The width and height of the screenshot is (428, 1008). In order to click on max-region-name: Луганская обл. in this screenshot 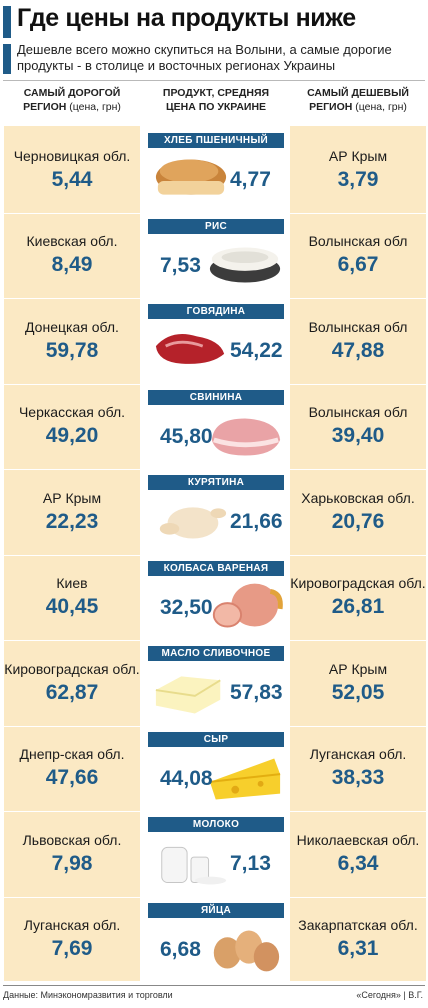, I will do `click(72, 925)`.